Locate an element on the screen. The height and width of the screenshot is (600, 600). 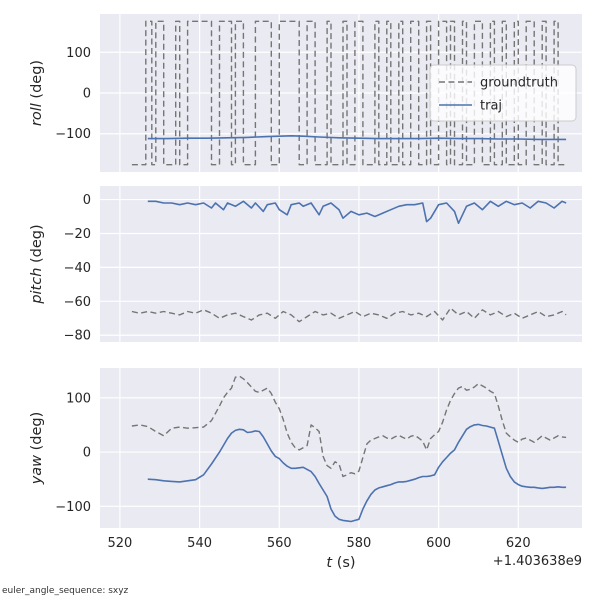
ytick-label-pitch: −40 is located at coordinates (77, 268).